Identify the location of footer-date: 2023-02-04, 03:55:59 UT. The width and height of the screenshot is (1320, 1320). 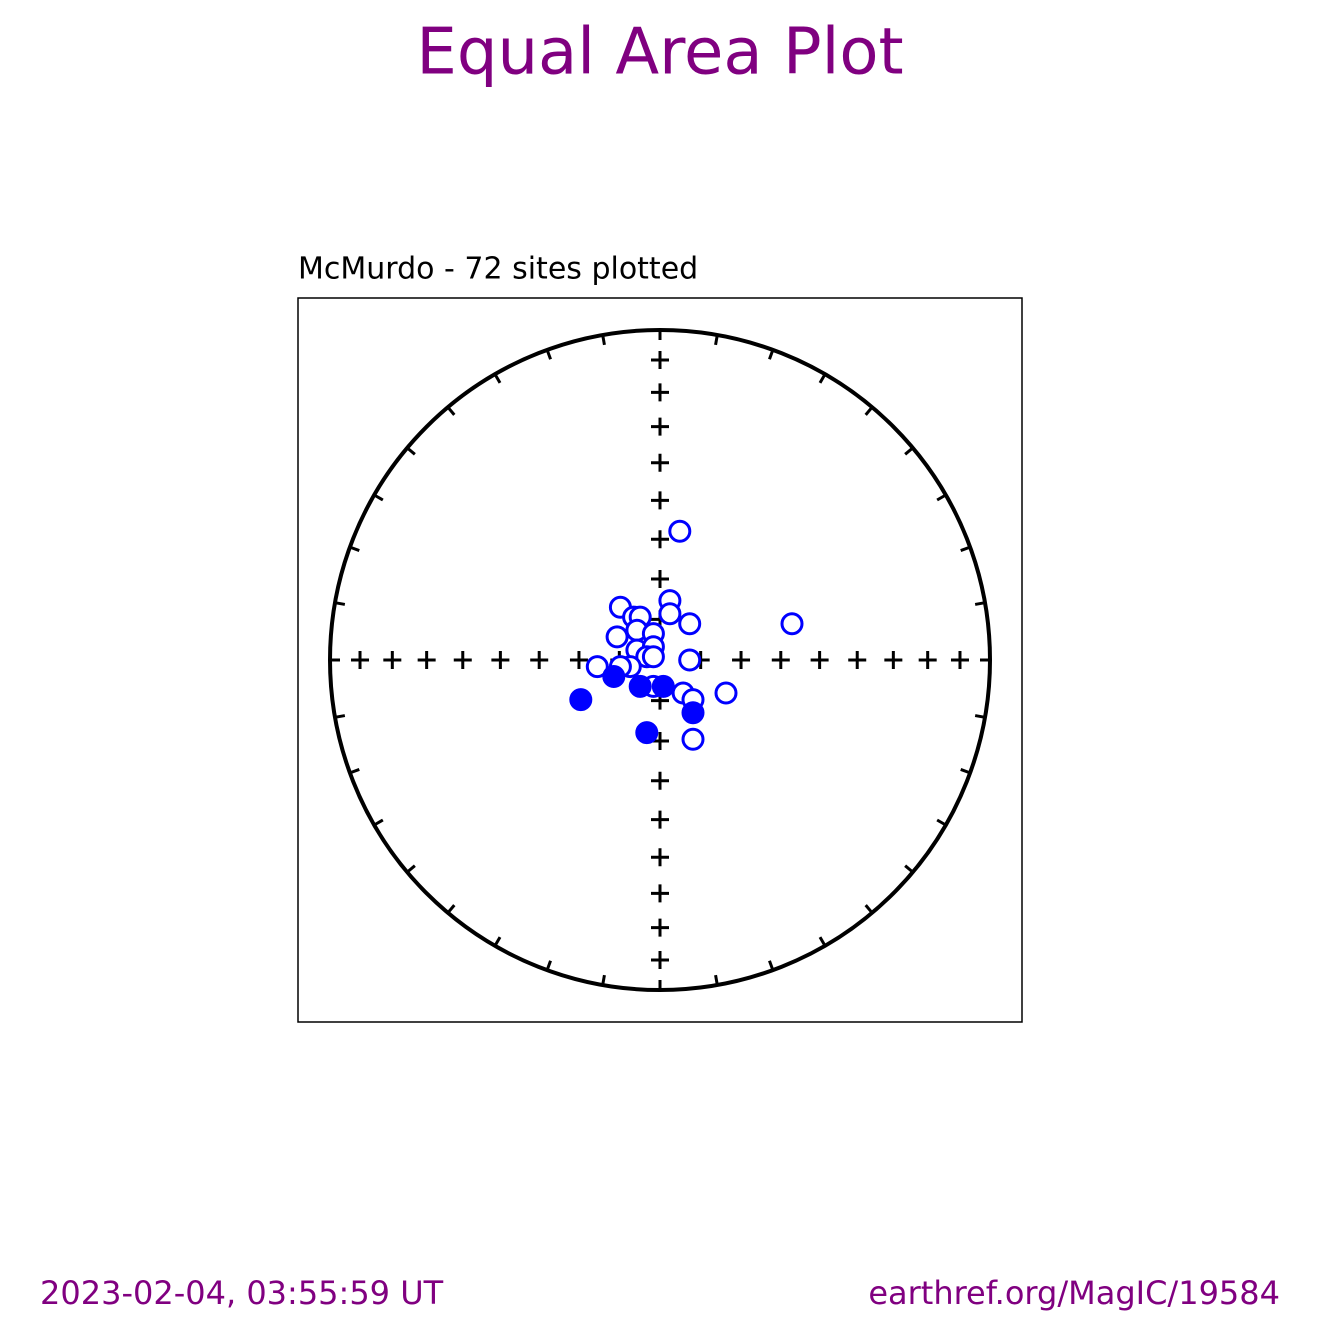
(242, 1293).